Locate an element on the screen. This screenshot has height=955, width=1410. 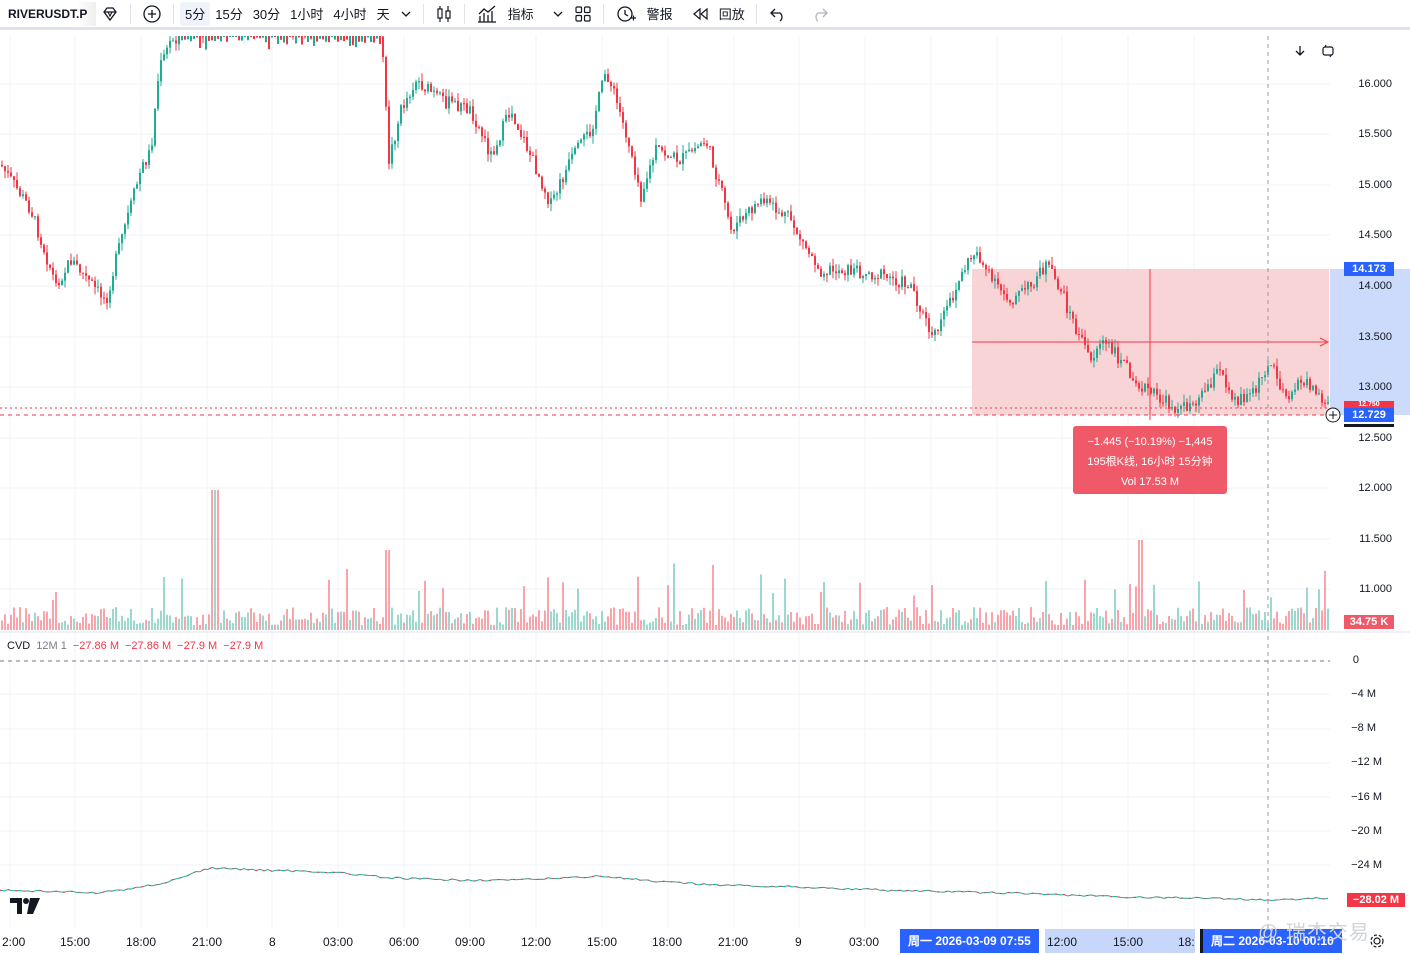
tradingview-logo is located at coordinates (26, 909).